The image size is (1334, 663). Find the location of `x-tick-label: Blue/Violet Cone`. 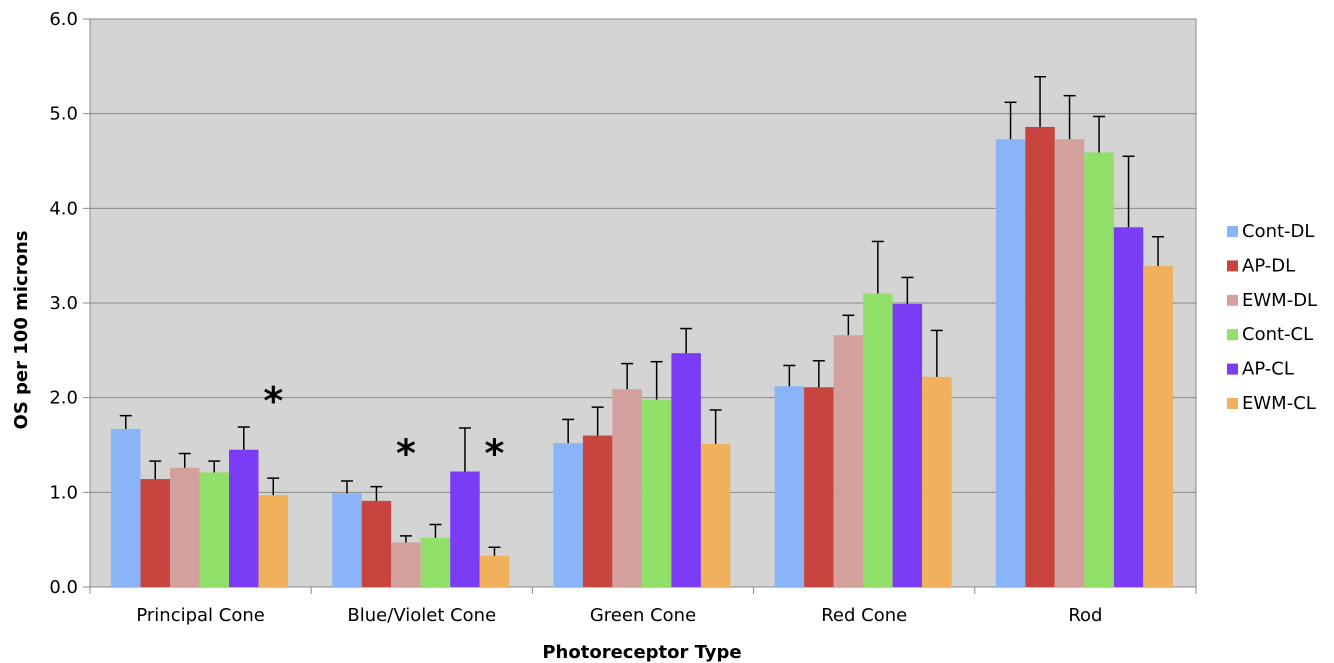

x-tick-label: Blue/Violet Cone is located at coordinates (421, 615).